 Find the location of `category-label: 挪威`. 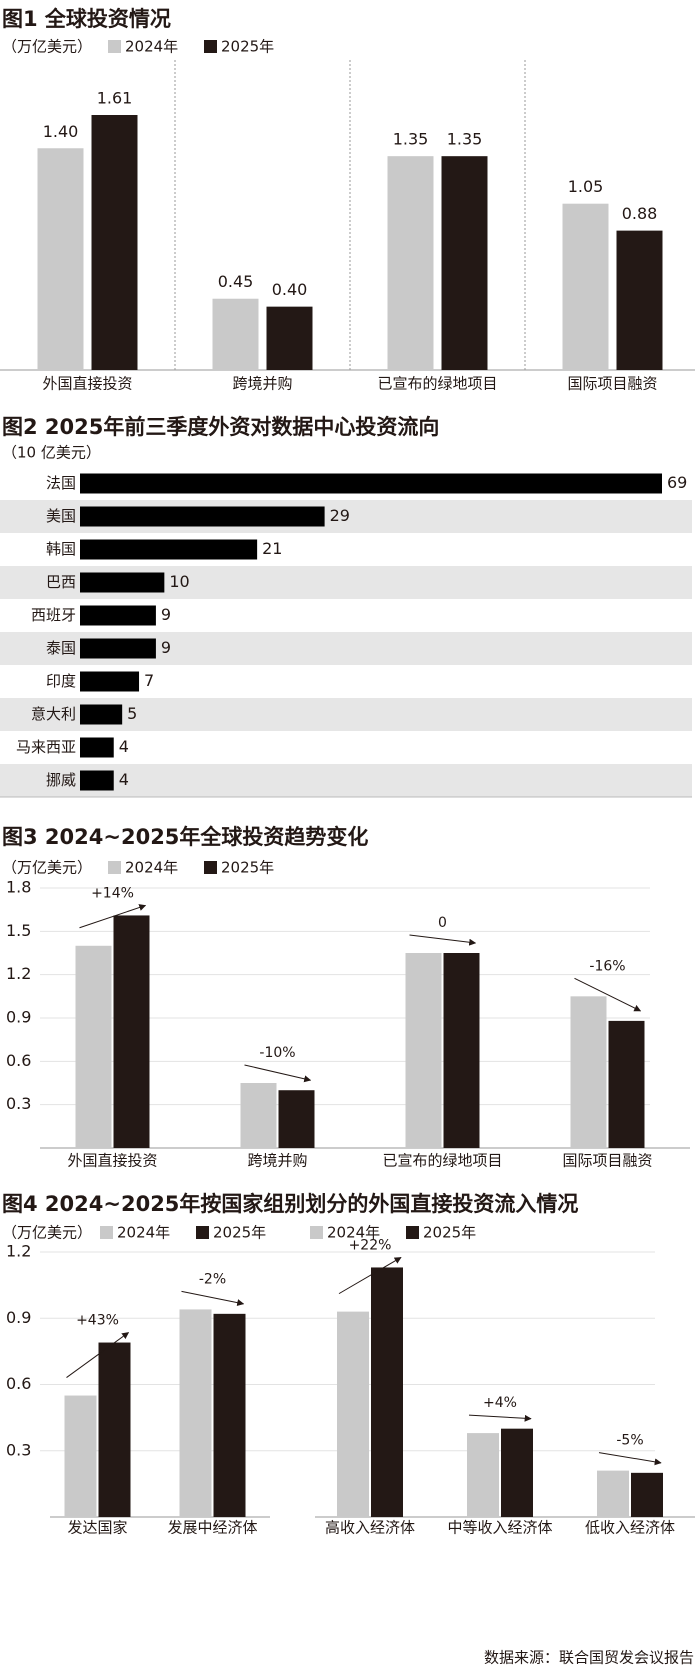

category-label: 挪威 is located at coordinates (61, 780).